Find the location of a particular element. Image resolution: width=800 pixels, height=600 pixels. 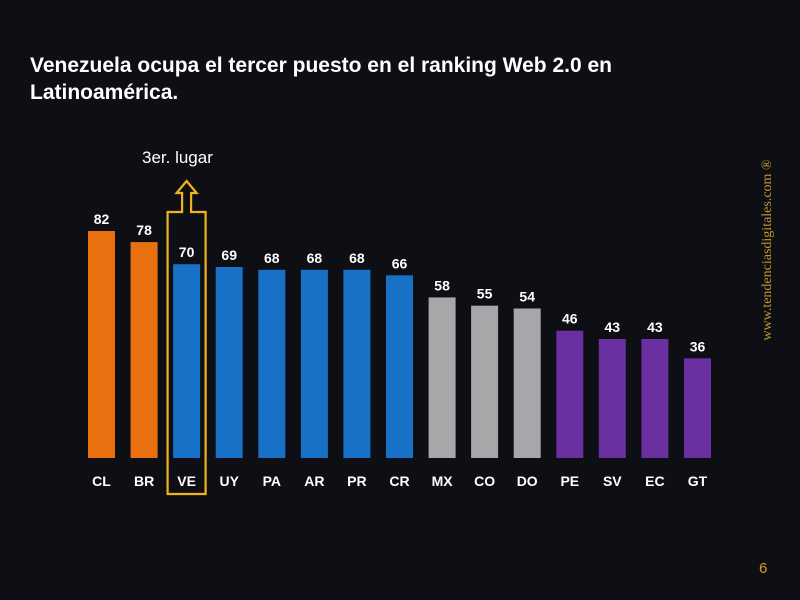

bar-pr is located at coordinates (357, 363).